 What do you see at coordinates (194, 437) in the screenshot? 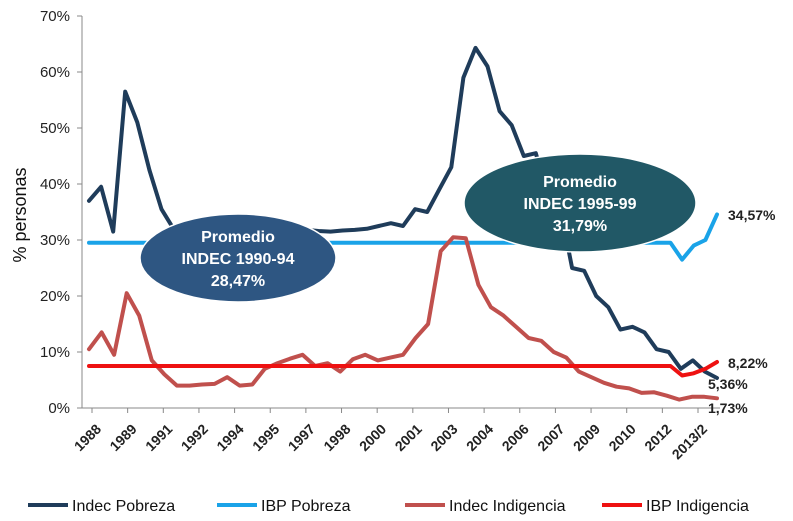
I see `x-tick-label: 1992` at bounding box center [194, 437].